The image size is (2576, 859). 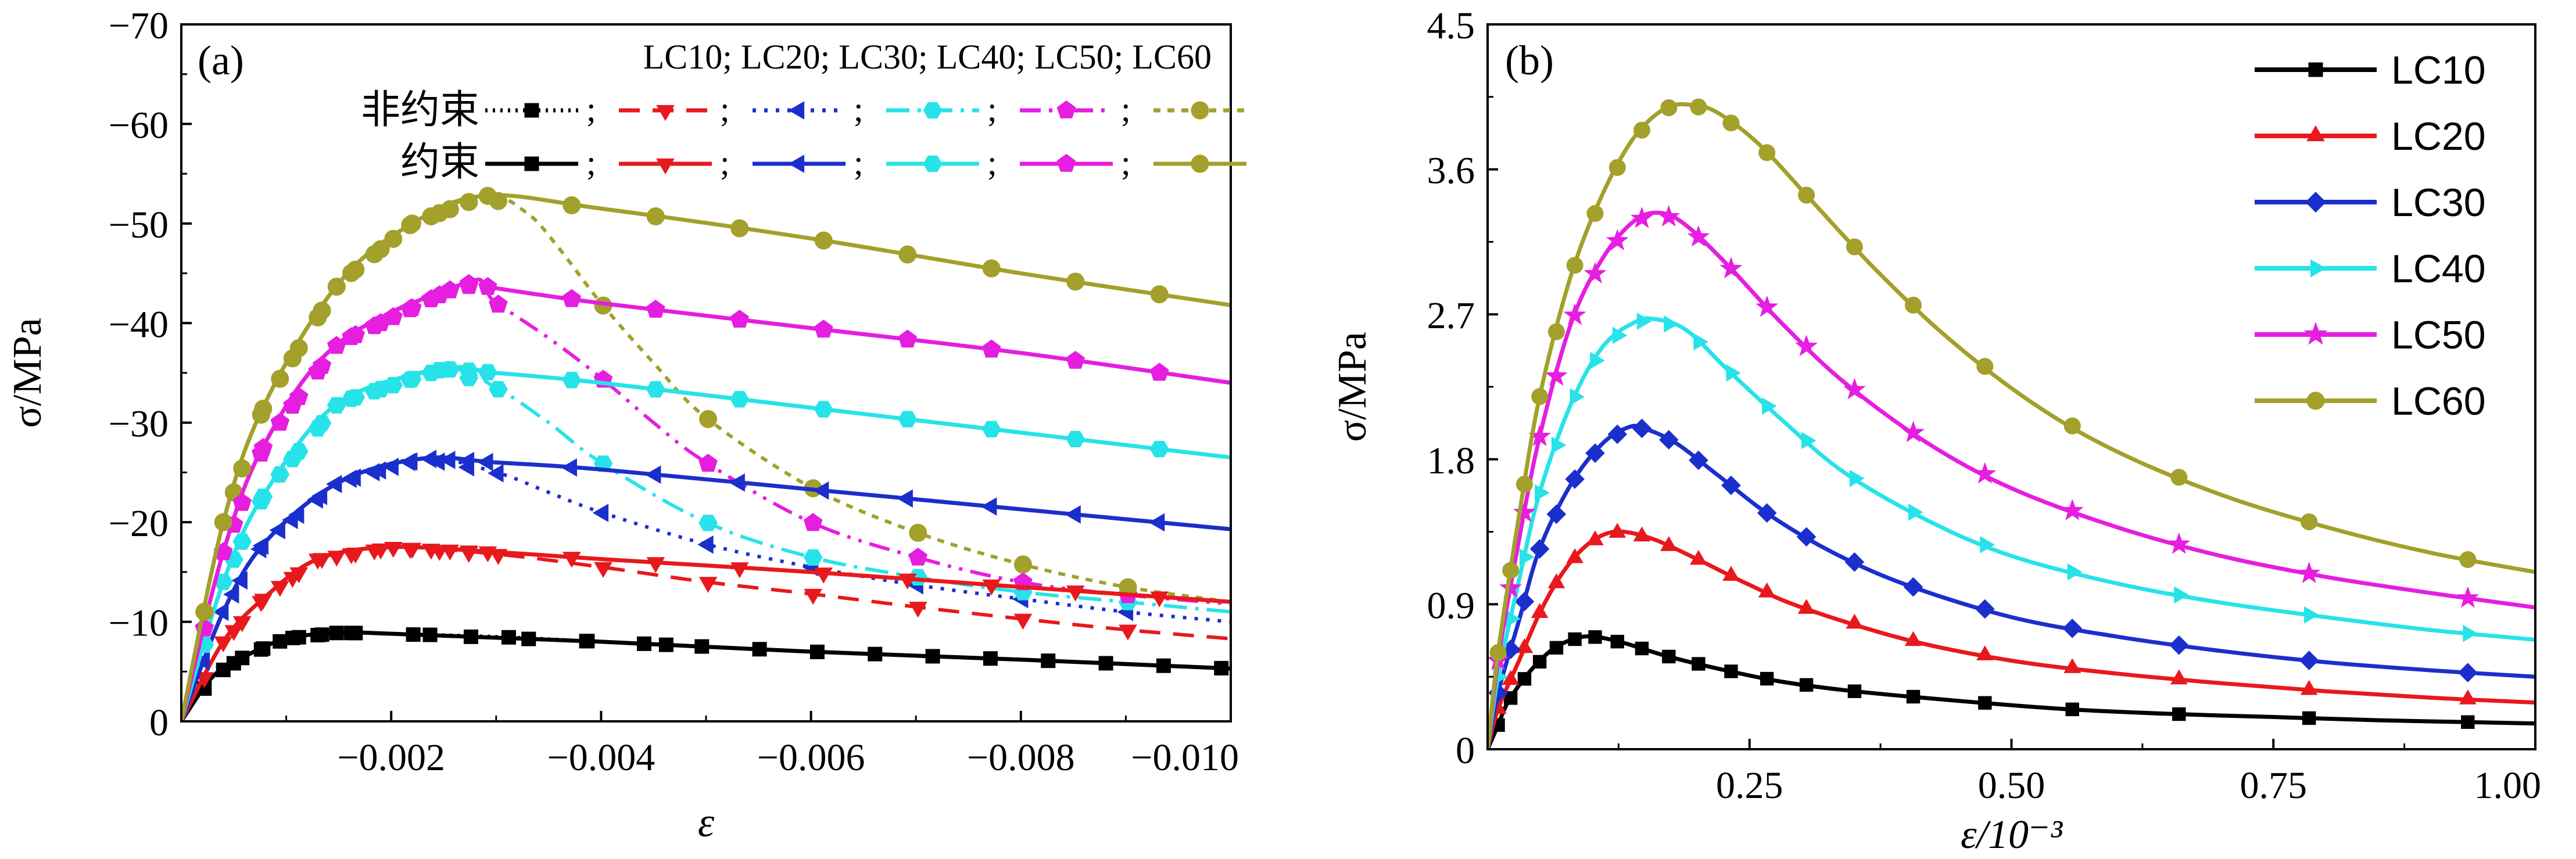 What do you see at coordinates (2438, 203) in the screenshot?
I see `legend-label-lc30: LC30` at bounding box center [2438, 203].